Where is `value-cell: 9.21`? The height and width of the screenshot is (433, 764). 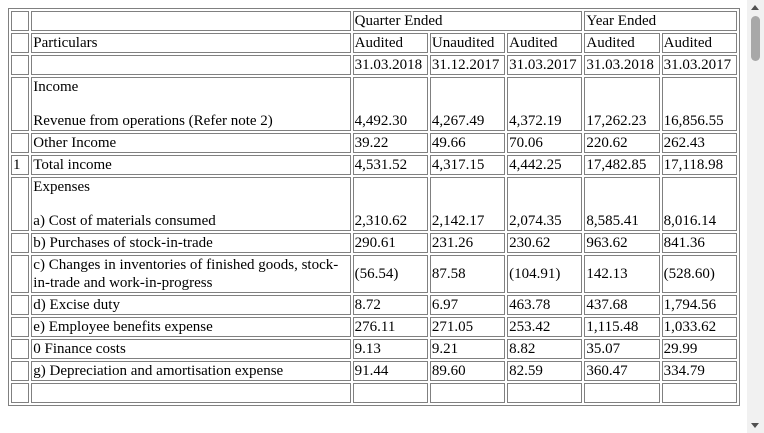
value-cell: 9.21 is located at coordinates (467, 349).